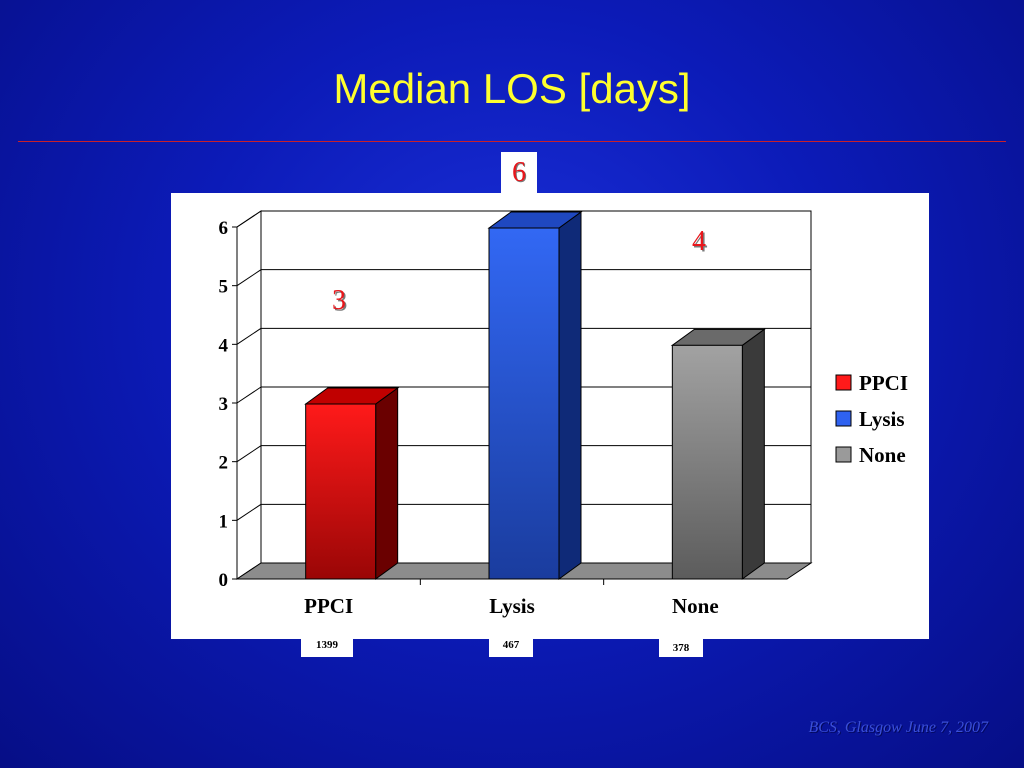 Image resolution: width=1024 pixels, height=768 pixels. What do you see at coordinates (843, 382) in the screenshot?
I see `legend-swatch-ppci` at bounding box center [843, 382].